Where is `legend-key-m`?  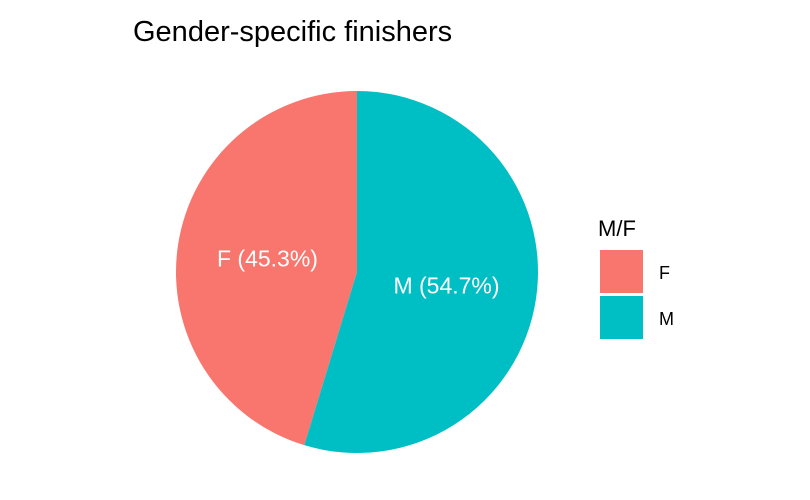 legend-key-m is located at coordinates (621, 317).